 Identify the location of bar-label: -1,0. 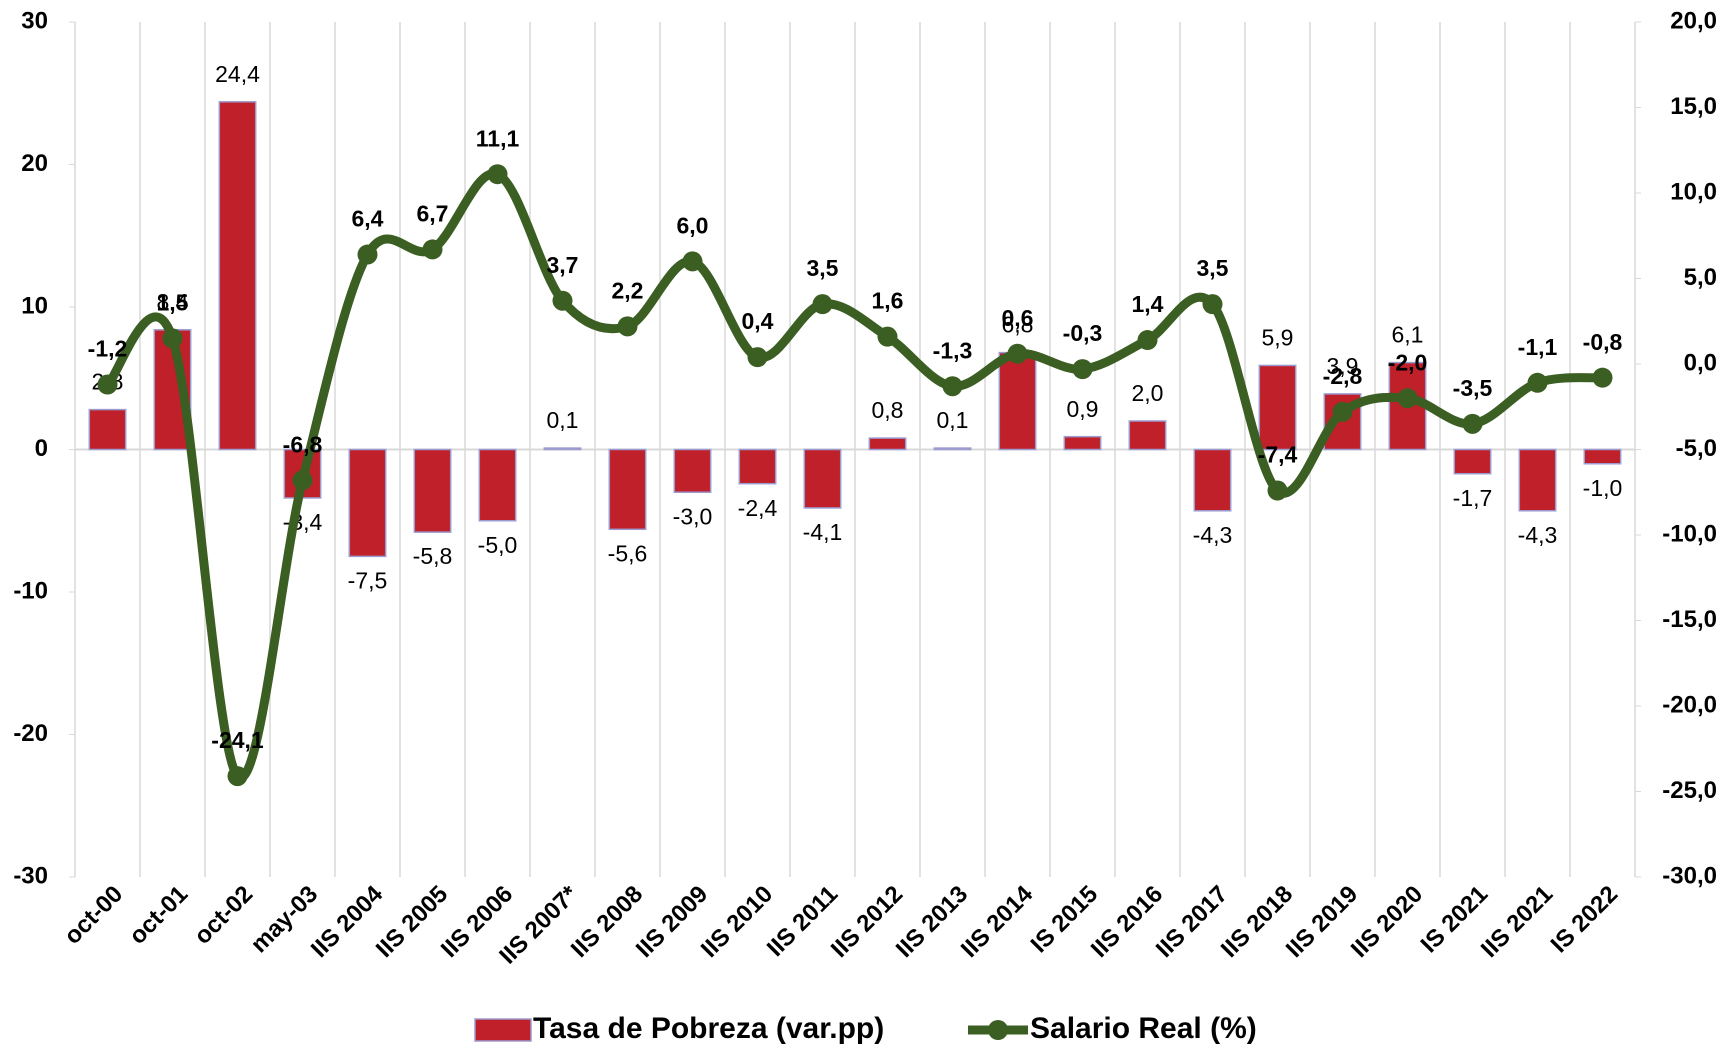
(1603, 488).